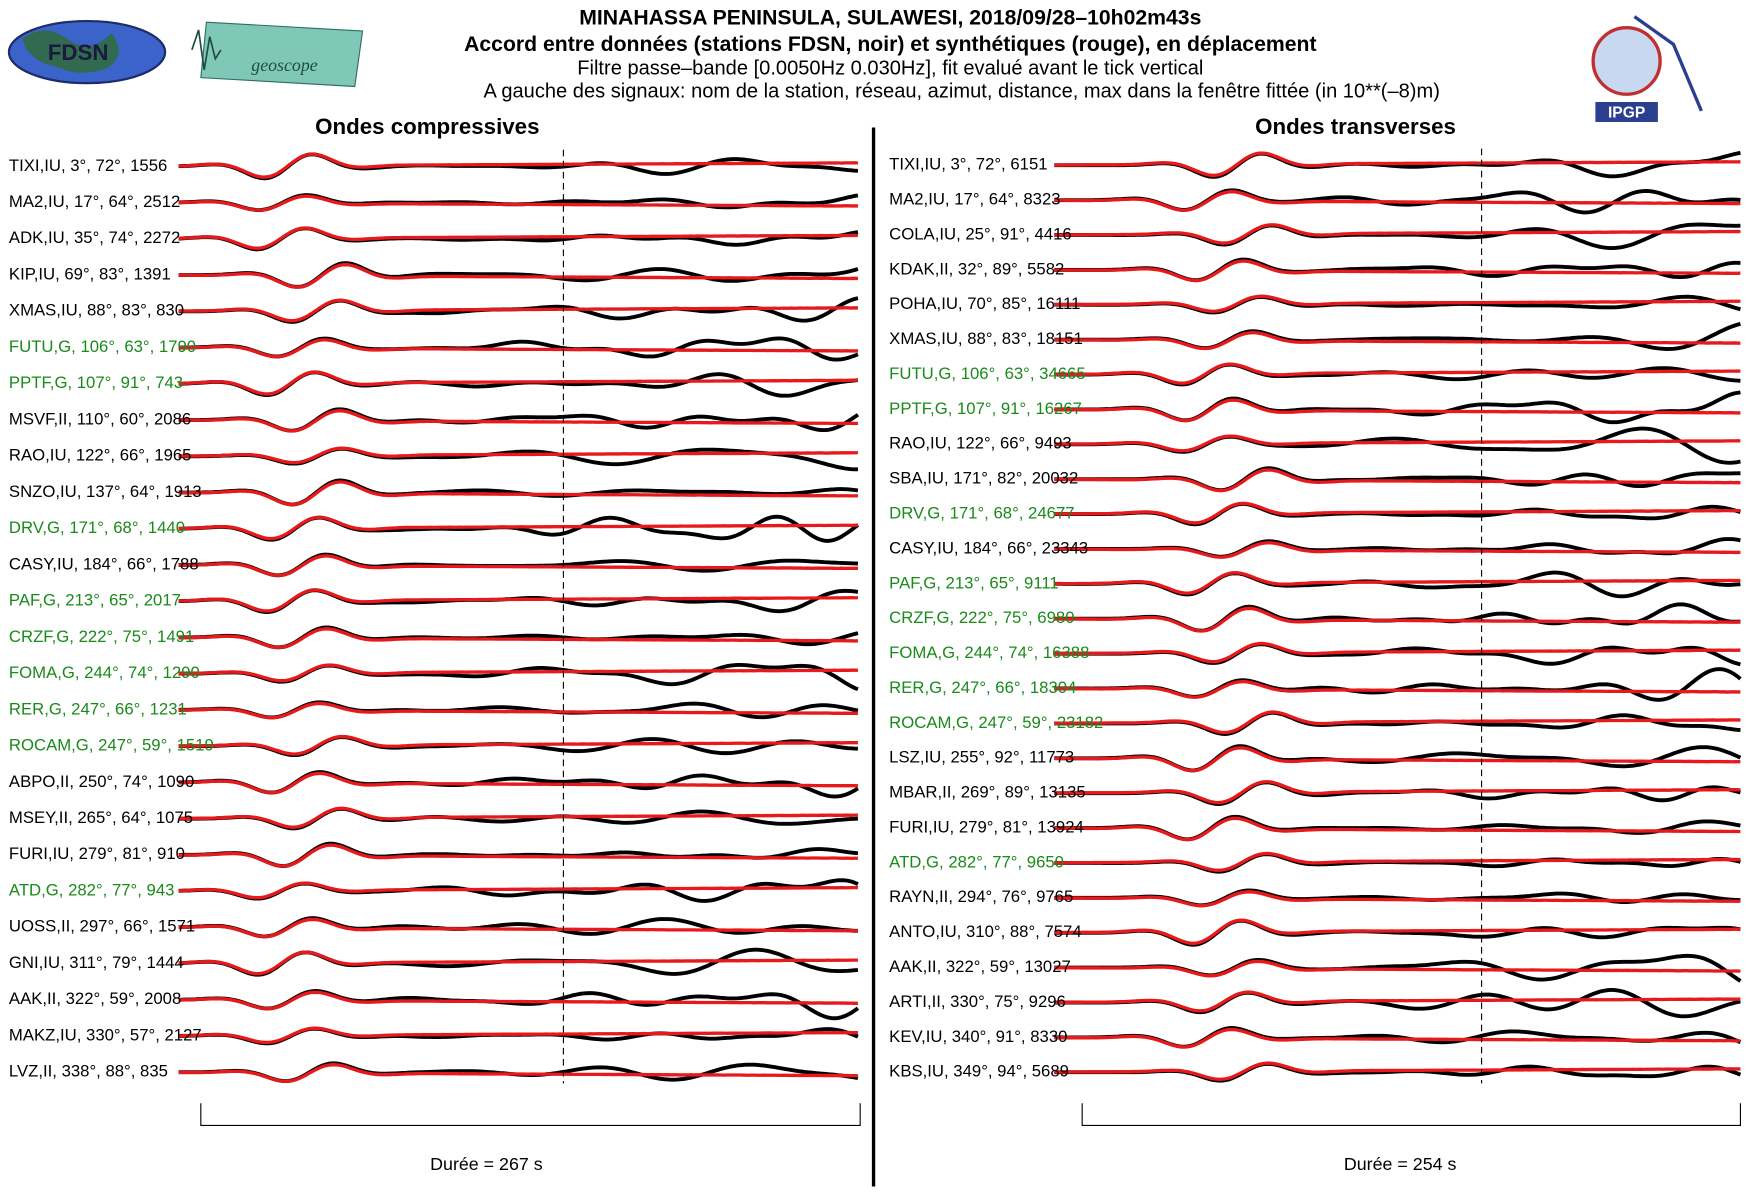 Image resolution: width=1746 pixels, height=1192 pixels. What do you see at coordinates (981, 896) in the screenshot?
I see `station-label: RAYN,II, 294°, 76°, 9765` at bounding box center [981, 896].